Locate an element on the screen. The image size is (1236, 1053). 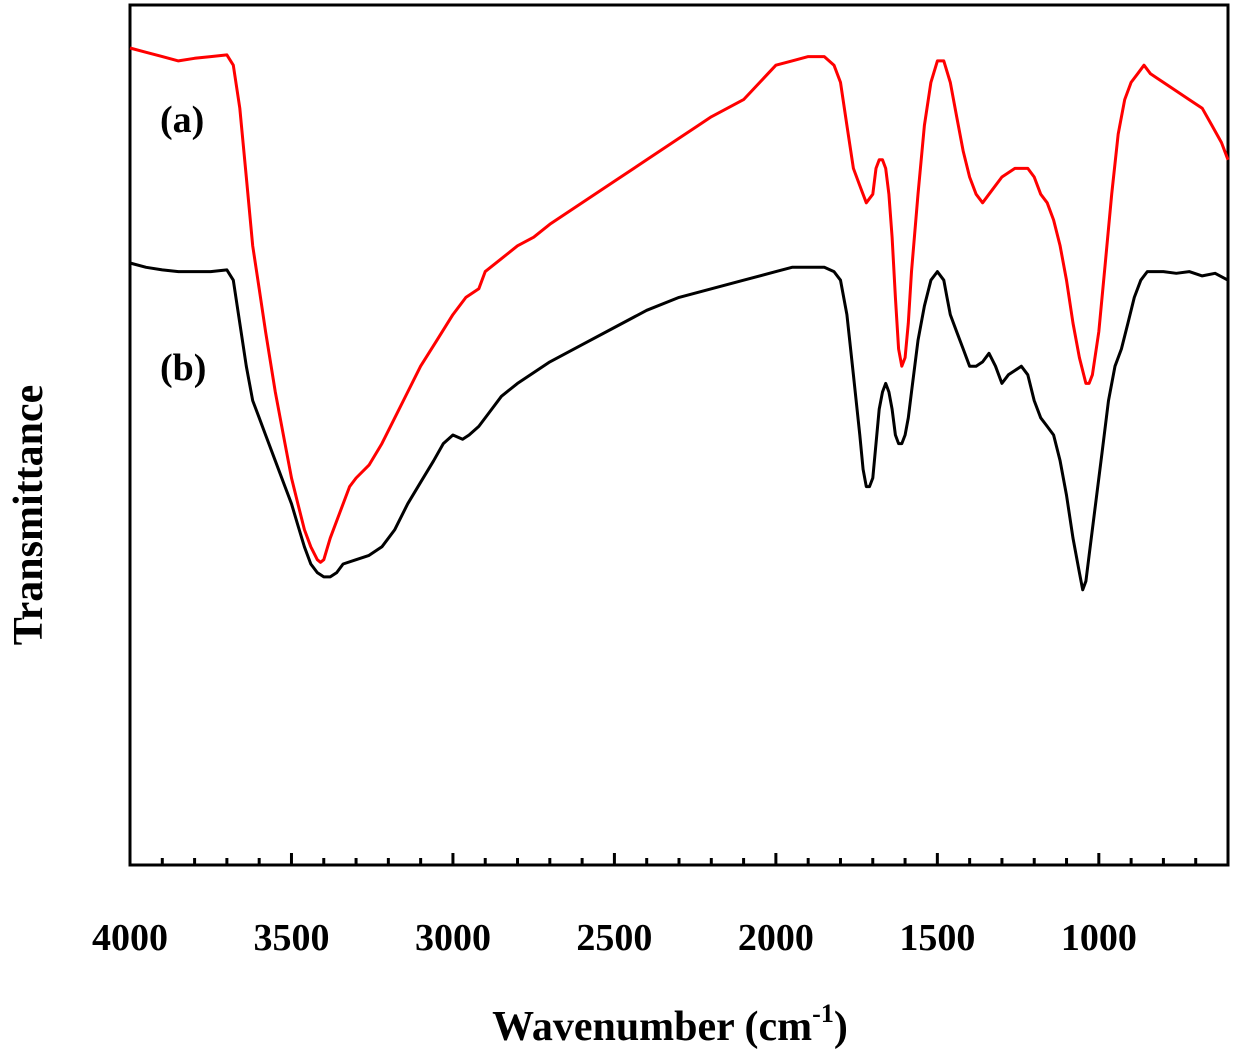
x-tick-label: 1500 is located at coordinates (937, 938).